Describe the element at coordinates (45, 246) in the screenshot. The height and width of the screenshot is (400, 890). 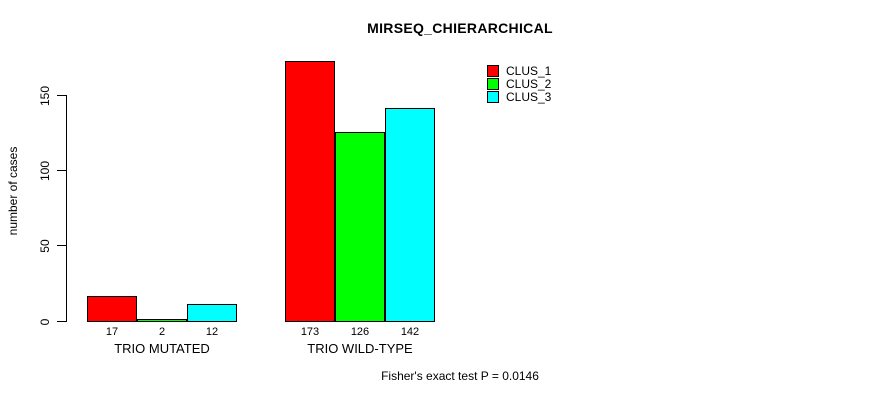
I see `y-tick-label: 50` at that location.